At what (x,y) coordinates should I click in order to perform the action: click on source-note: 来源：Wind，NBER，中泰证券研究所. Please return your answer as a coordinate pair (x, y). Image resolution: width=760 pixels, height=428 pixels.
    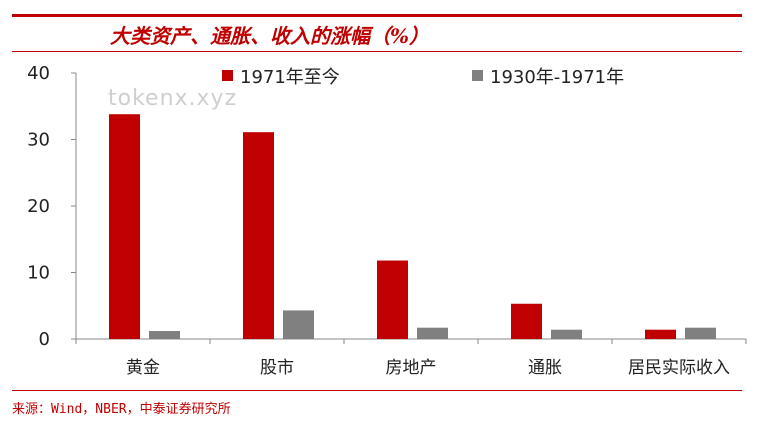
    Looking at the image, I should click on (121, 409).